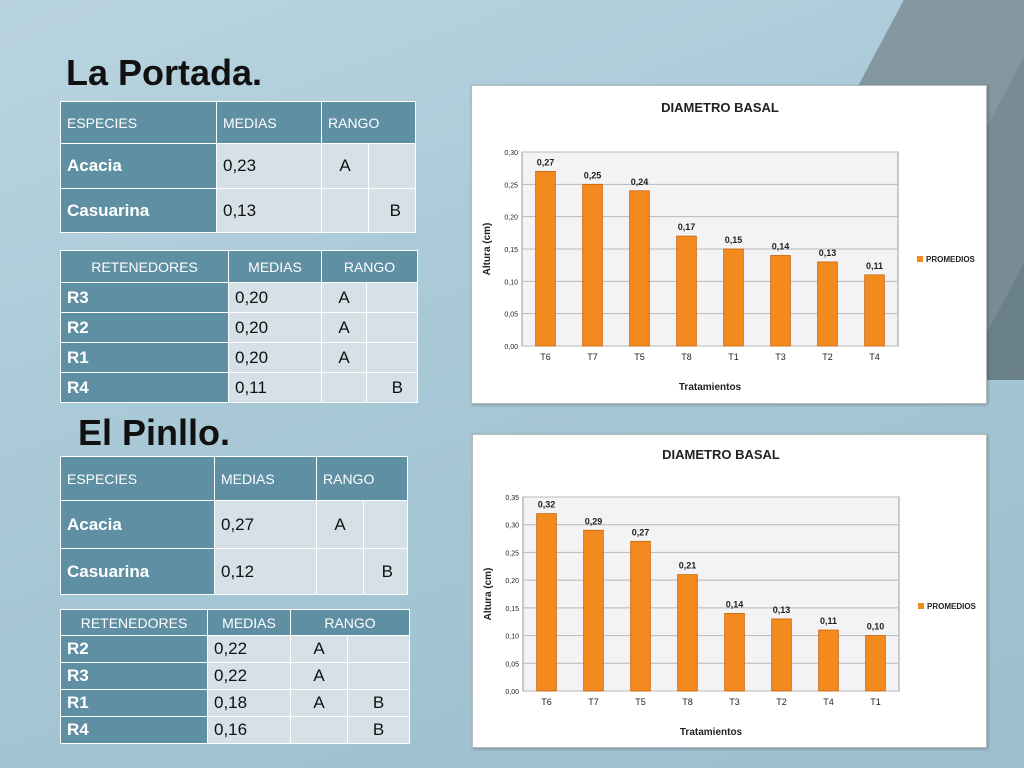  What do you see at coordinates (249, 676) in the screenshot?
I see `row-mean: 0,22` at bounding box center [249, 676].